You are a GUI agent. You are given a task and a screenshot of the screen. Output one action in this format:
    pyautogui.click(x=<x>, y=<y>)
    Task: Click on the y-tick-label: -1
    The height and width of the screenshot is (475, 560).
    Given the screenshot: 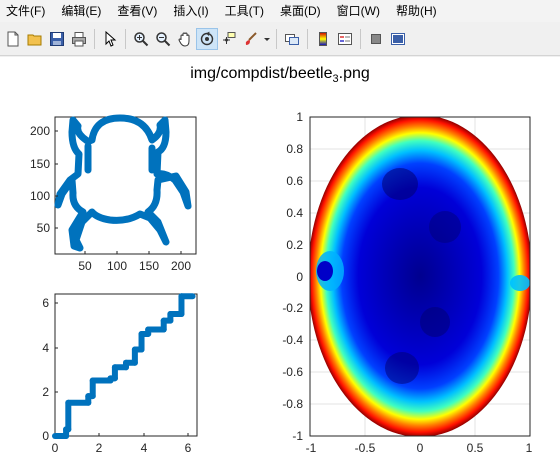 What is the action you would take?
    pyautogui.click(x=297, y=436)
    